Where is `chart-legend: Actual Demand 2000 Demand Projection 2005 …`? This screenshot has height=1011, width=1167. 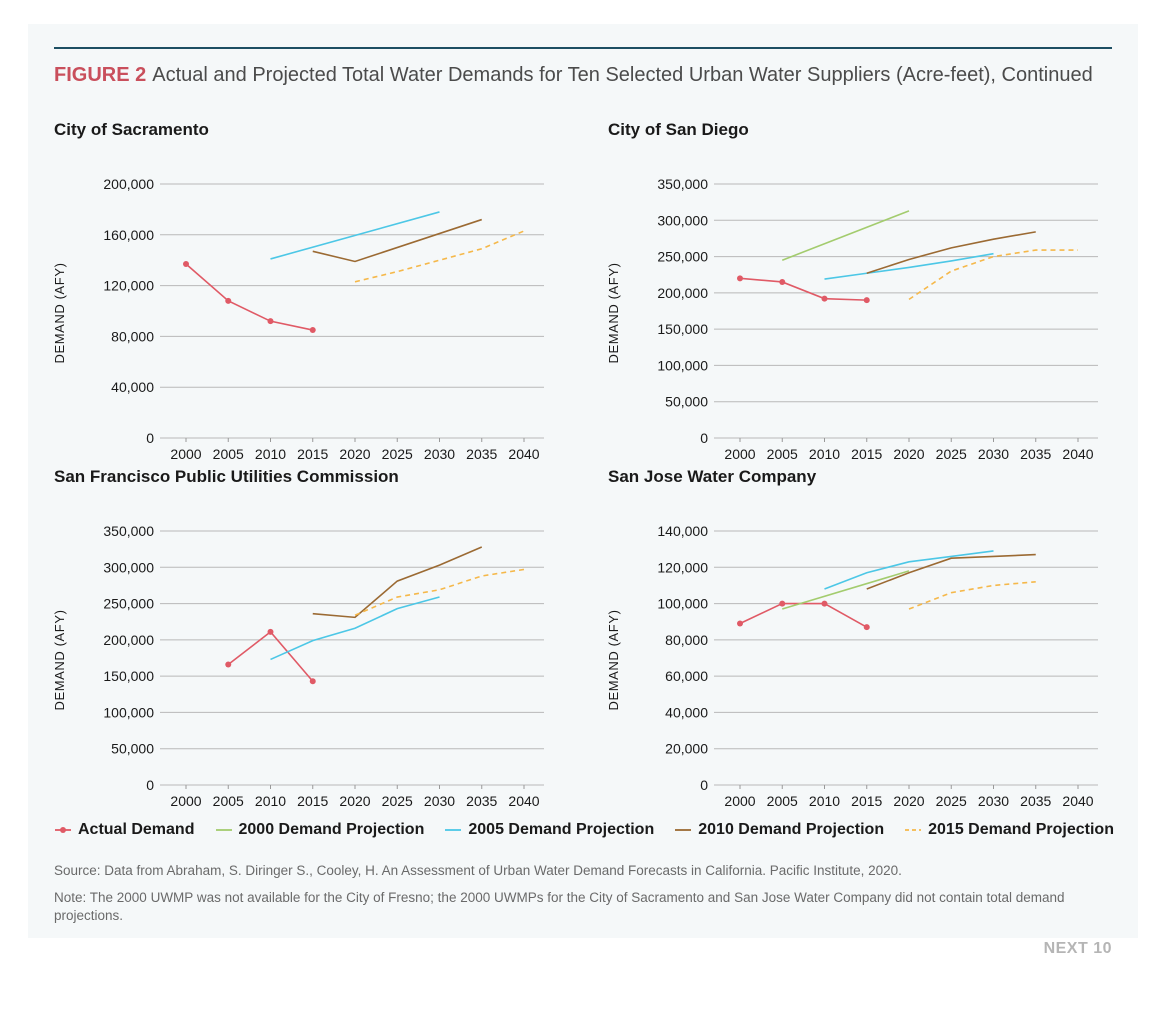
chart-legend: Actual Demand 2000 Demand Projection 2005 … is located at coordinates (584, 830).